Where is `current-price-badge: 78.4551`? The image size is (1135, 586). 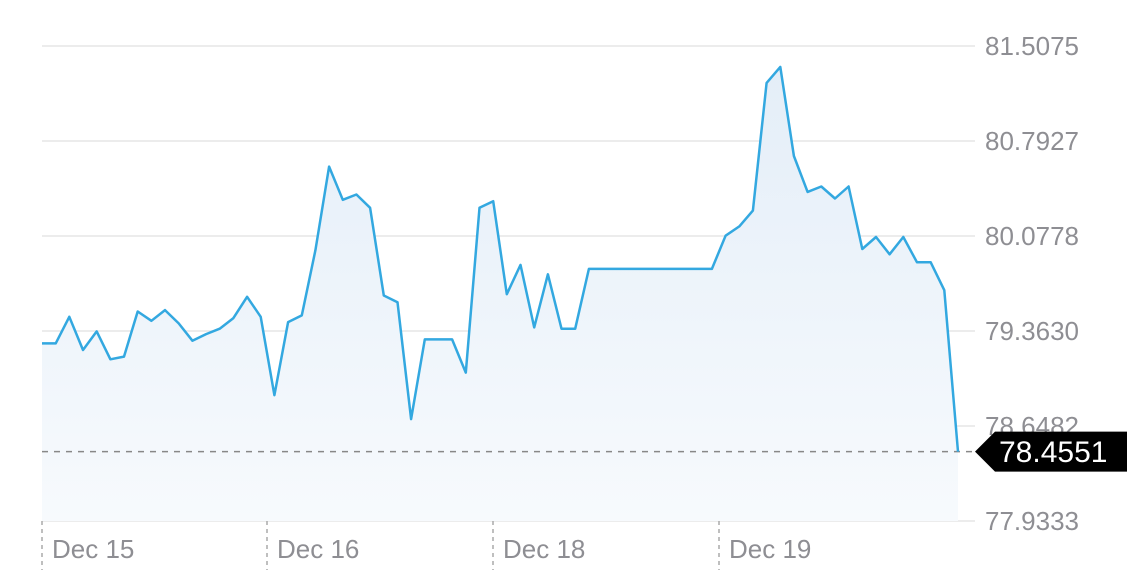
current-price-badge: 78.4551 is located at coordinates (1051, 451).